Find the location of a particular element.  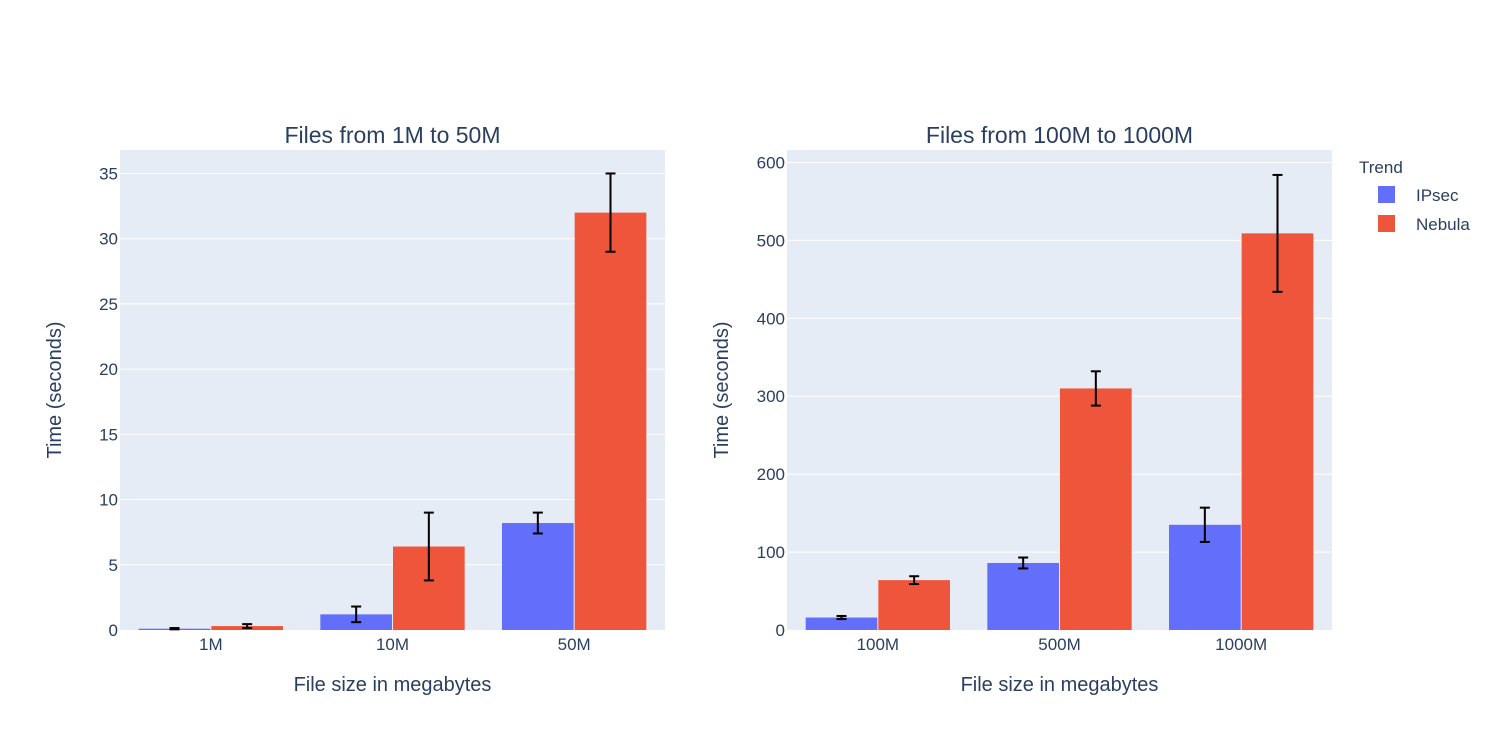

chart-title: Files from 100M to 1000M is located at coordinates (1059, 135).